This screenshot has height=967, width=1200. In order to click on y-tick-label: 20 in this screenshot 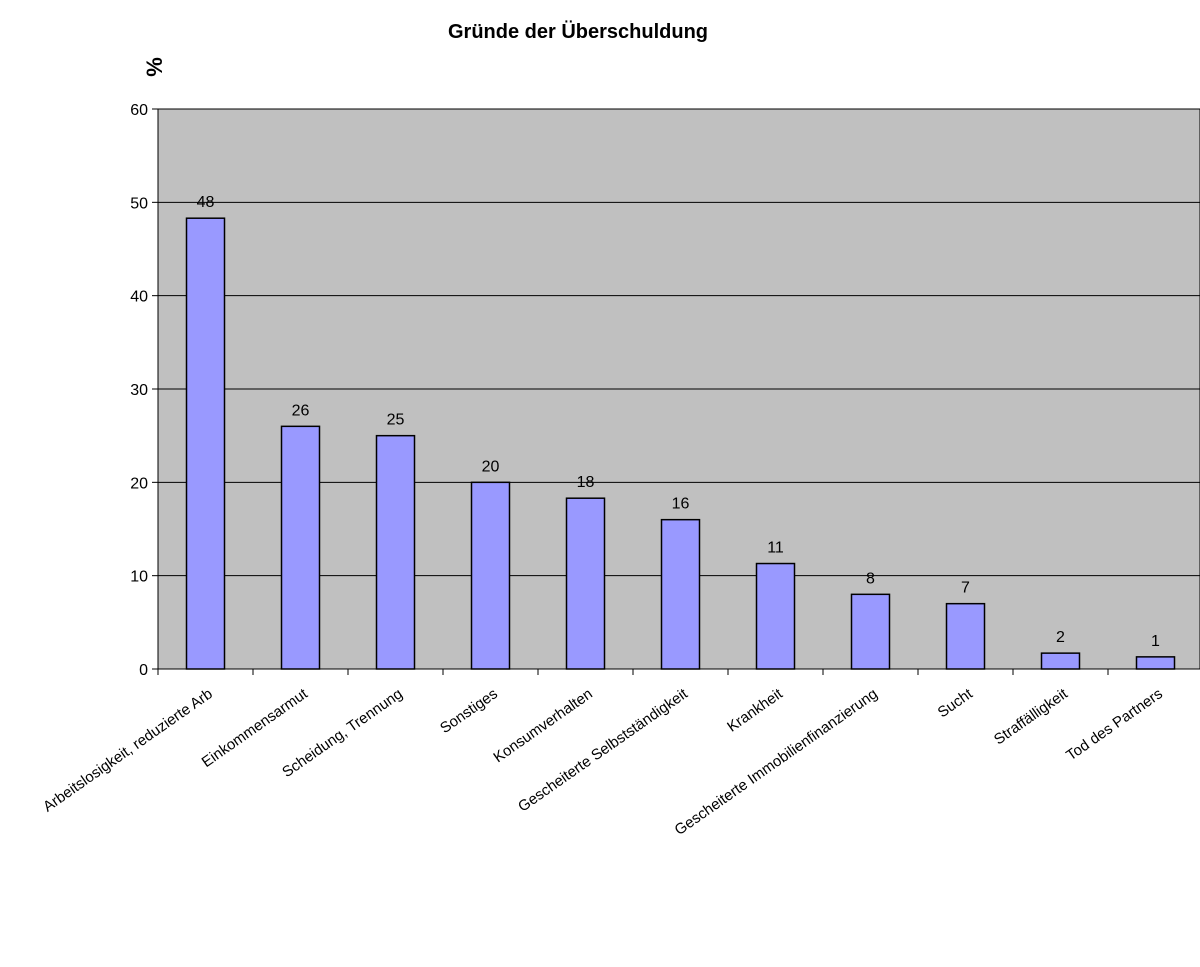, I will do `click(139, 483)`.